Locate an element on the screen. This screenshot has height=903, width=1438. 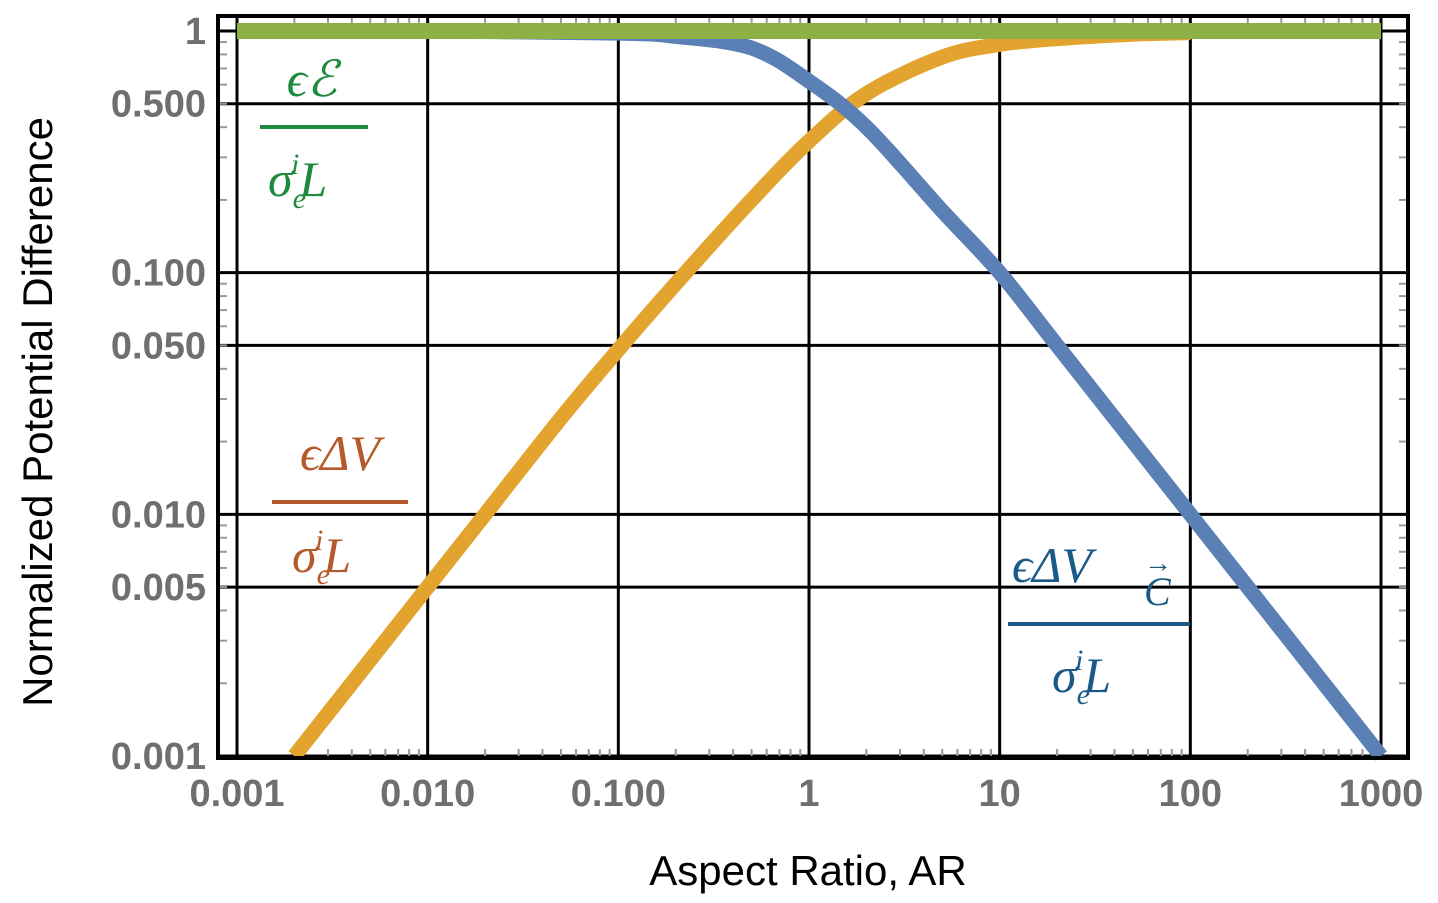
x-tick-label: 100 is located at coordinates (1190, 794).